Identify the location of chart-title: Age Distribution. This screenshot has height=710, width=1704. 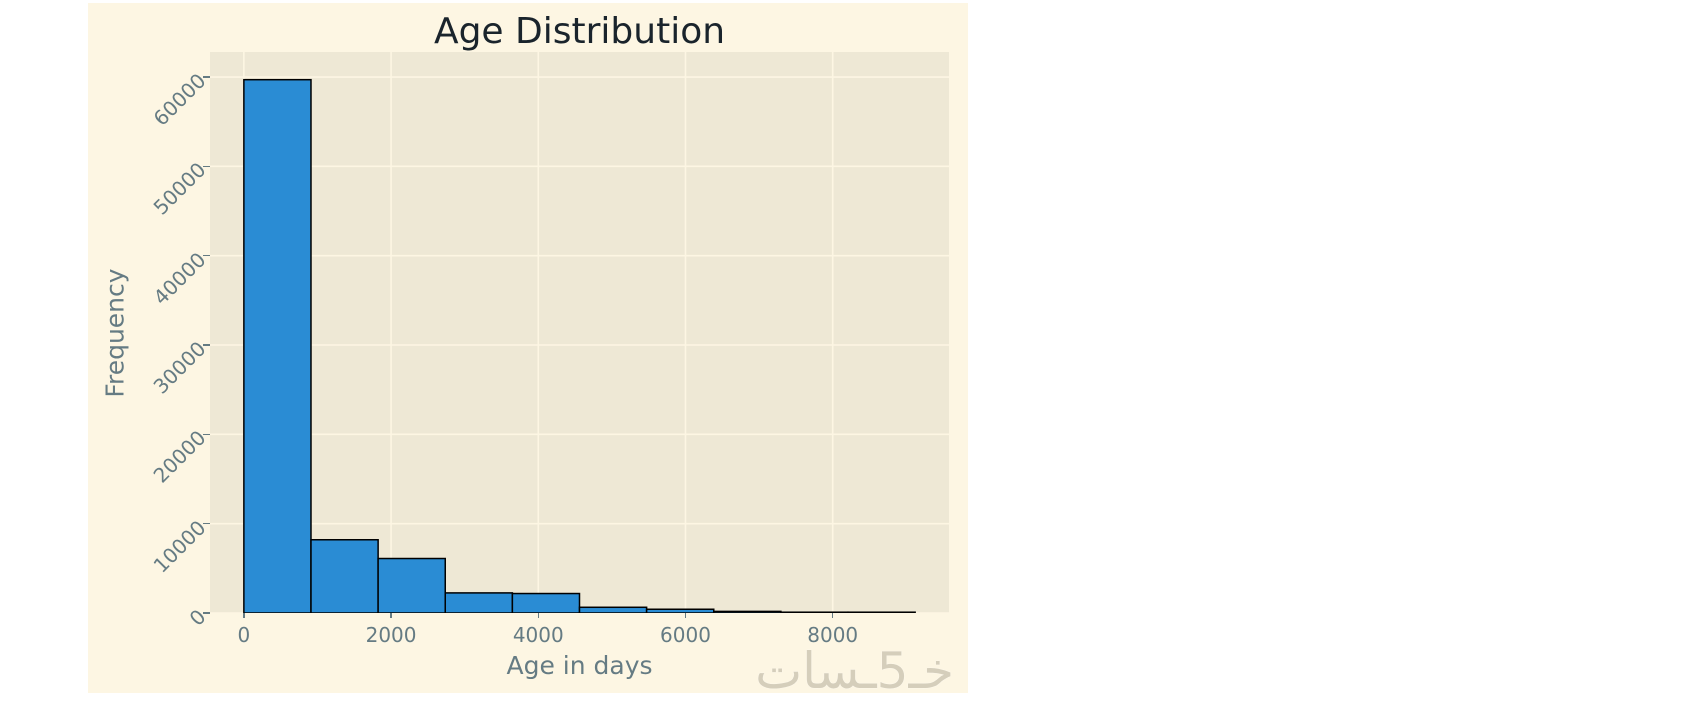
(579, 31).